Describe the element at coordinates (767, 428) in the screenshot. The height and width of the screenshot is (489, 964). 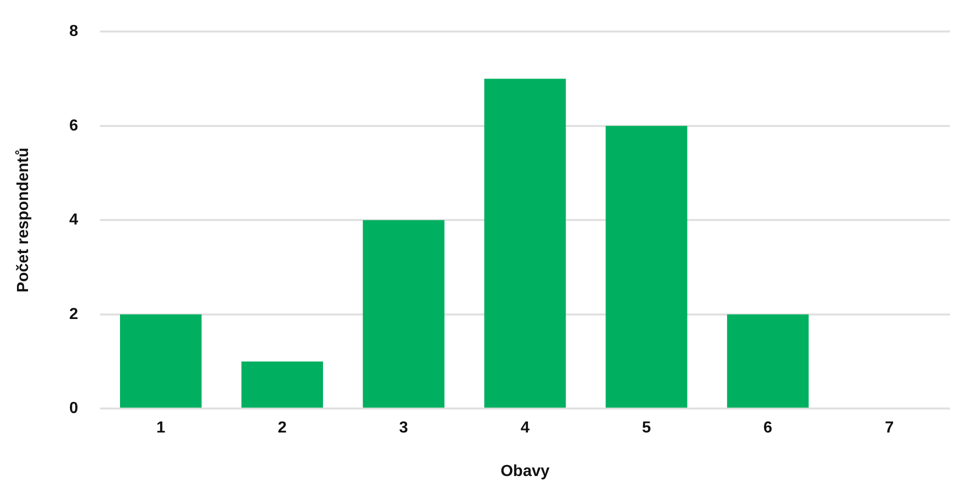
I see `x-tick-label: 6` at that location.